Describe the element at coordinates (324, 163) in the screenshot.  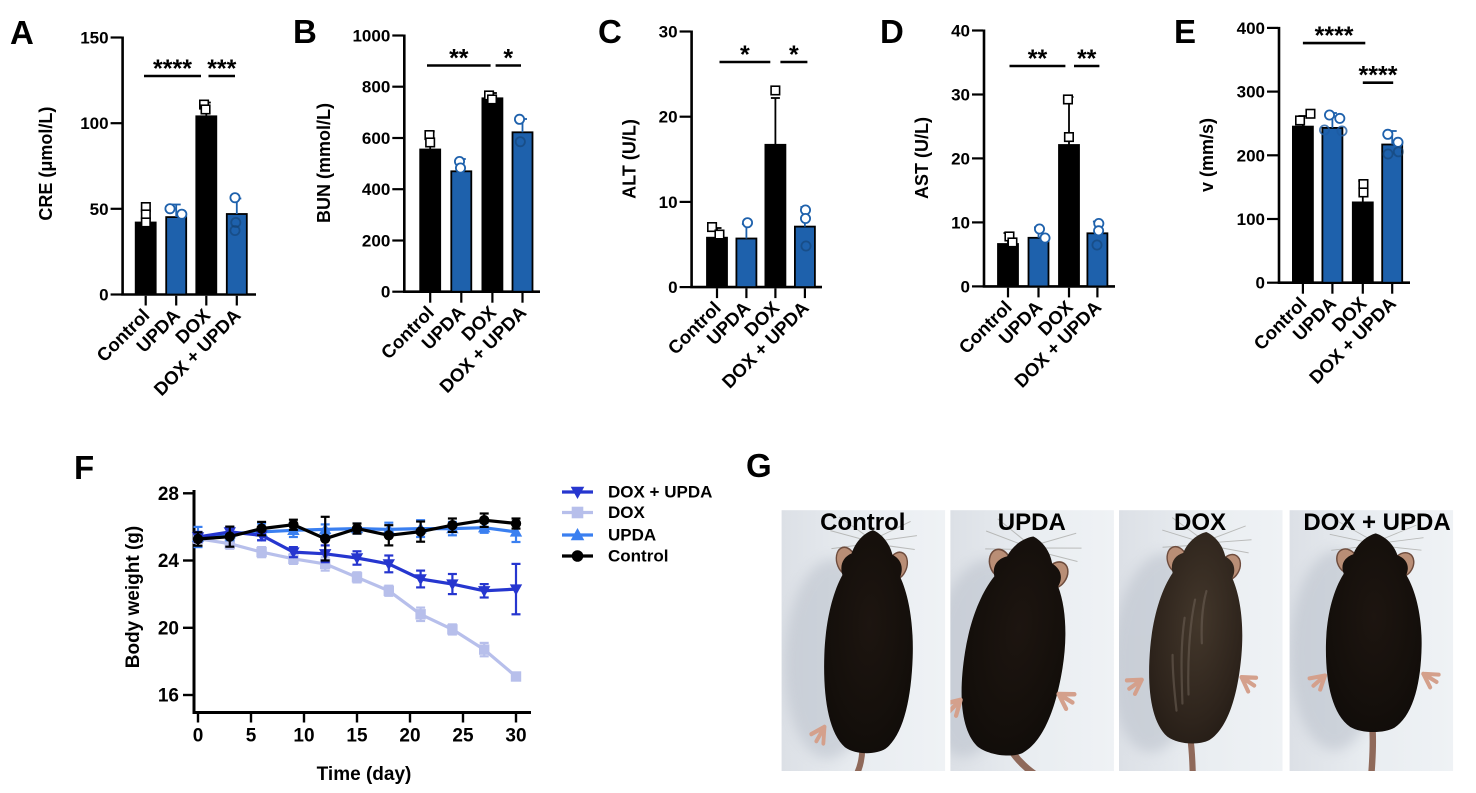
I see `svg-text: BUN (mmol/L)` at that location.